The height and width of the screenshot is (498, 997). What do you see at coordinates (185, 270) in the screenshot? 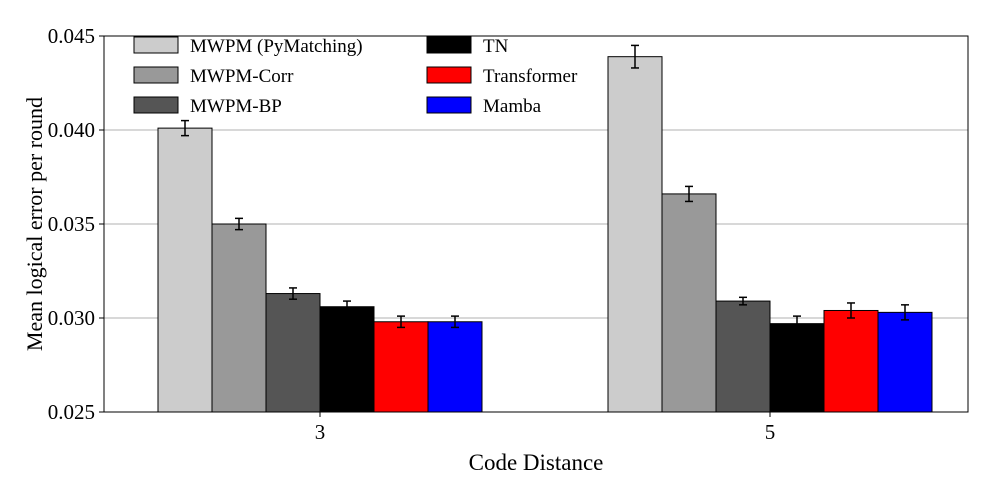
I see `bar-mwpm-pymatching-d3` at bounding box center [185, 270].